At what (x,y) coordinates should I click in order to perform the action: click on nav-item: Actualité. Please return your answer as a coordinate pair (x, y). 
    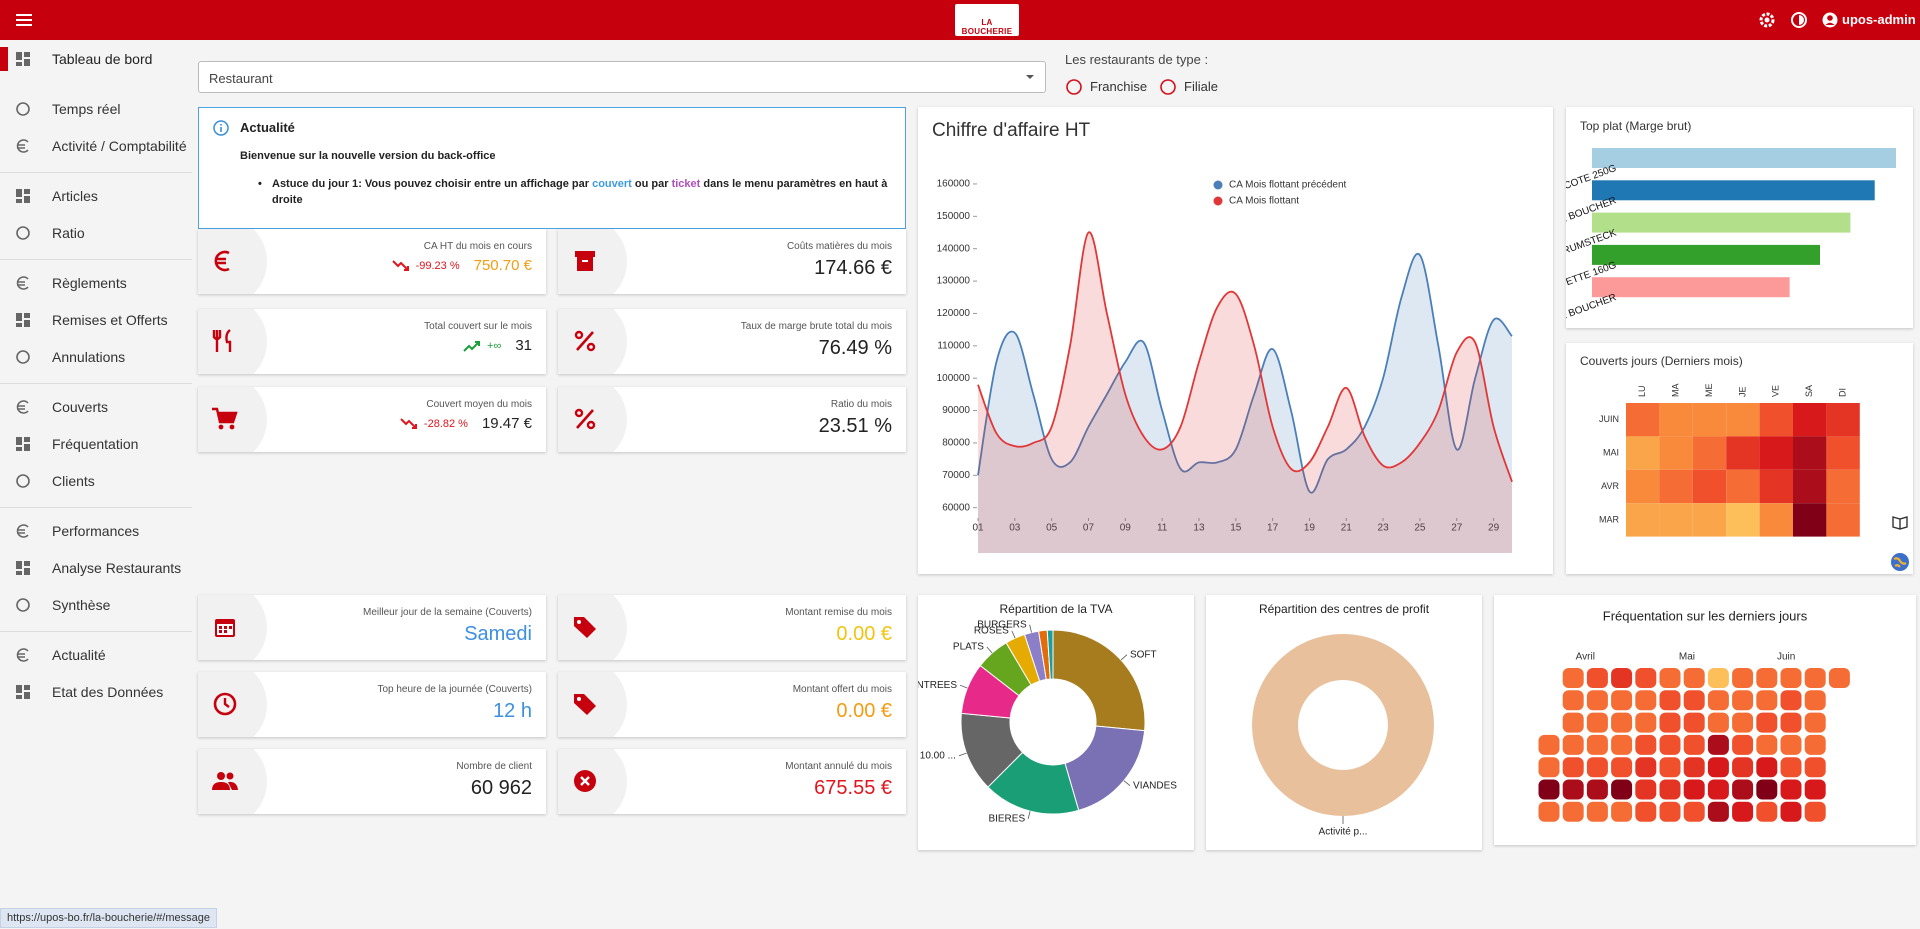
    Looking at the image, I should click on (96, 655).